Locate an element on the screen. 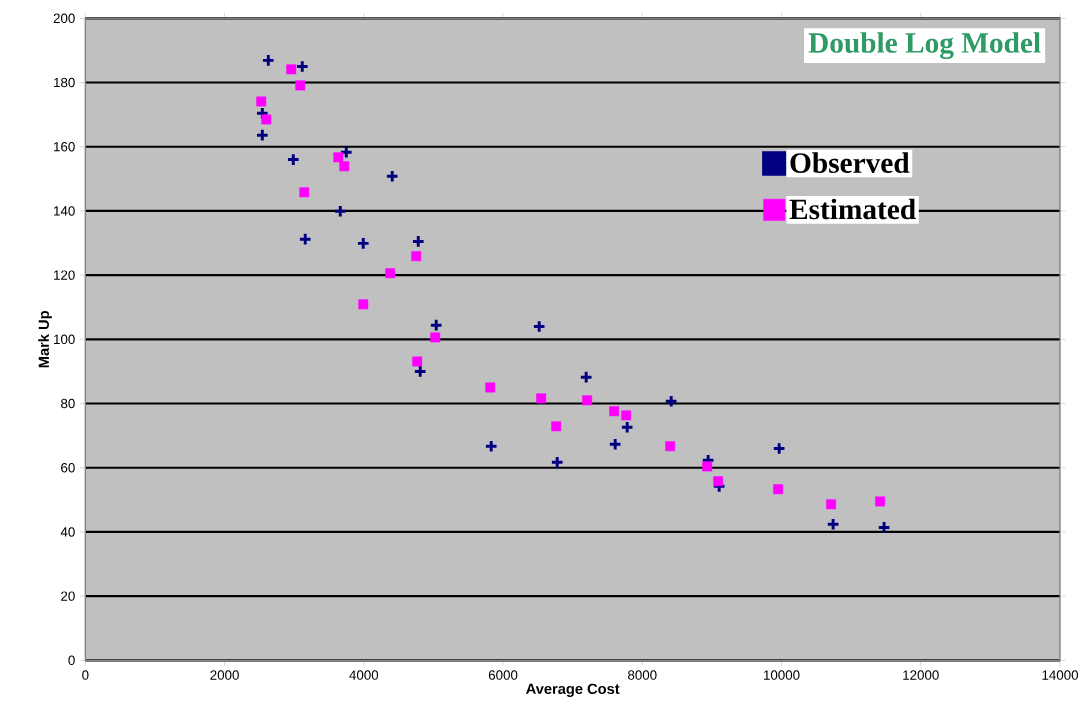 Image resolution: width=1090 pixels, height=727 pixels. x-tick-label: 4000 is located at coordinates (364, 675).